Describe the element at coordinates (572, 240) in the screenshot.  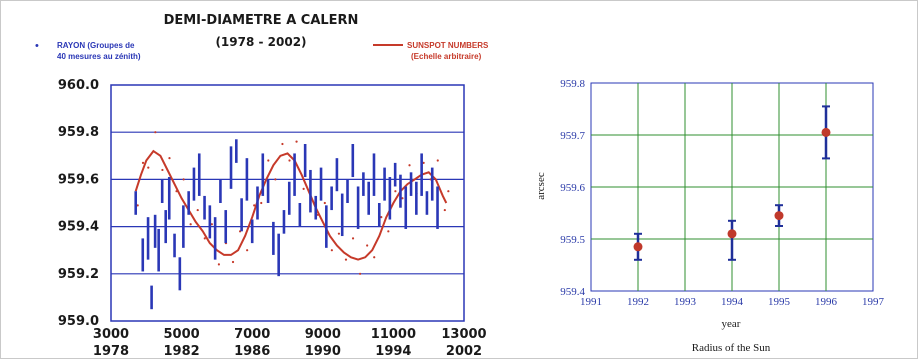
I see `right-y-tick-label: 959.5` at that location.